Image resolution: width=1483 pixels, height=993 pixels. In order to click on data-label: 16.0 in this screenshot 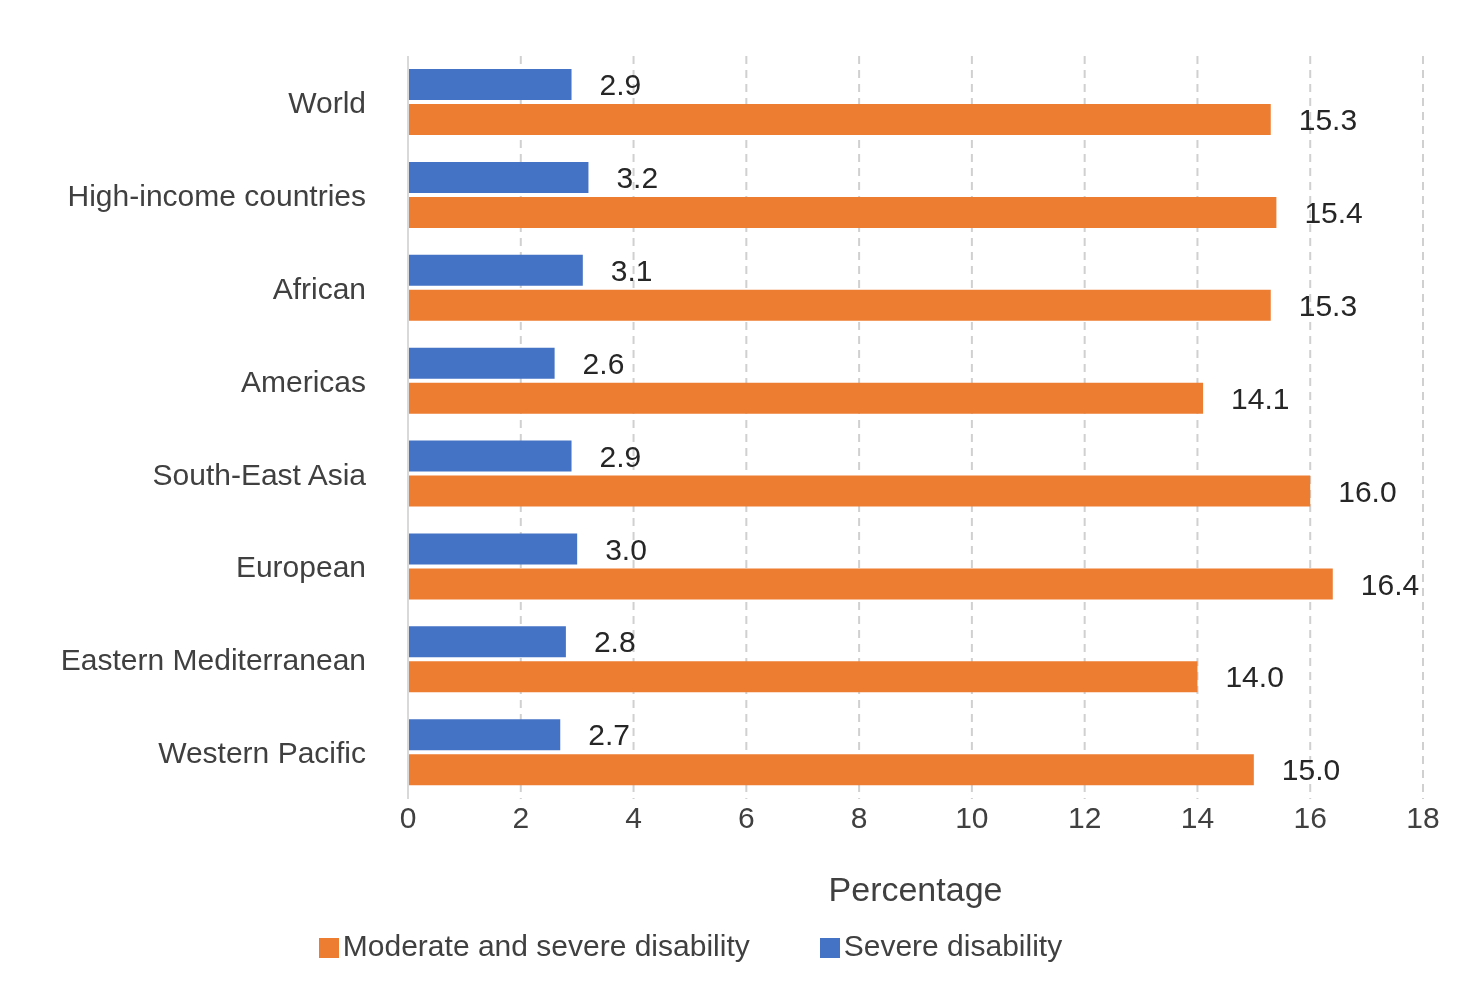, I will do `click(1367, 491)`.